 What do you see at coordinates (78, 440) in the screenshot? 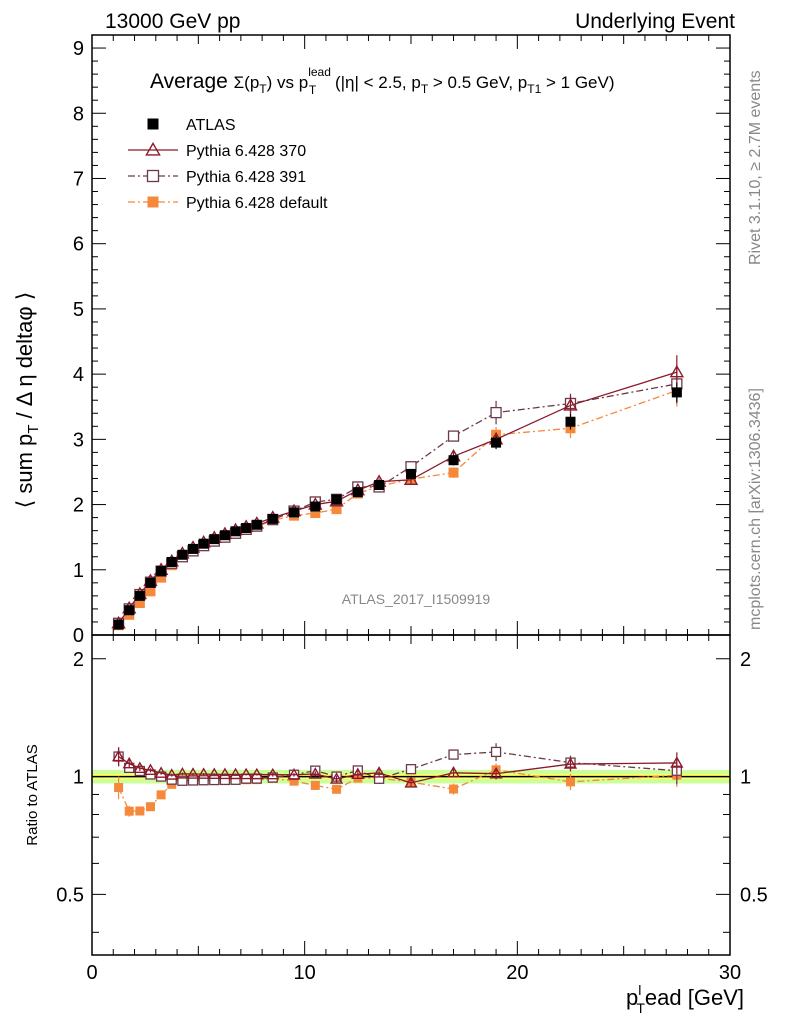
I see `main-y-tick-label: 3` at bounding box center [78, 440].